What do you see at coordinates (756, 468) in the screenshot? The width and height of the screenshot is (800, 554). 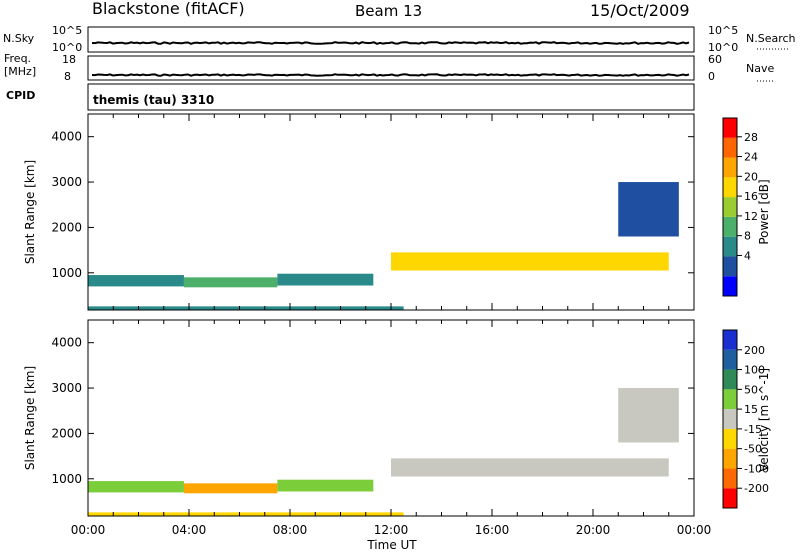 I see `velocity-colorbar-tick: -100` at bounding box center [756, 468].